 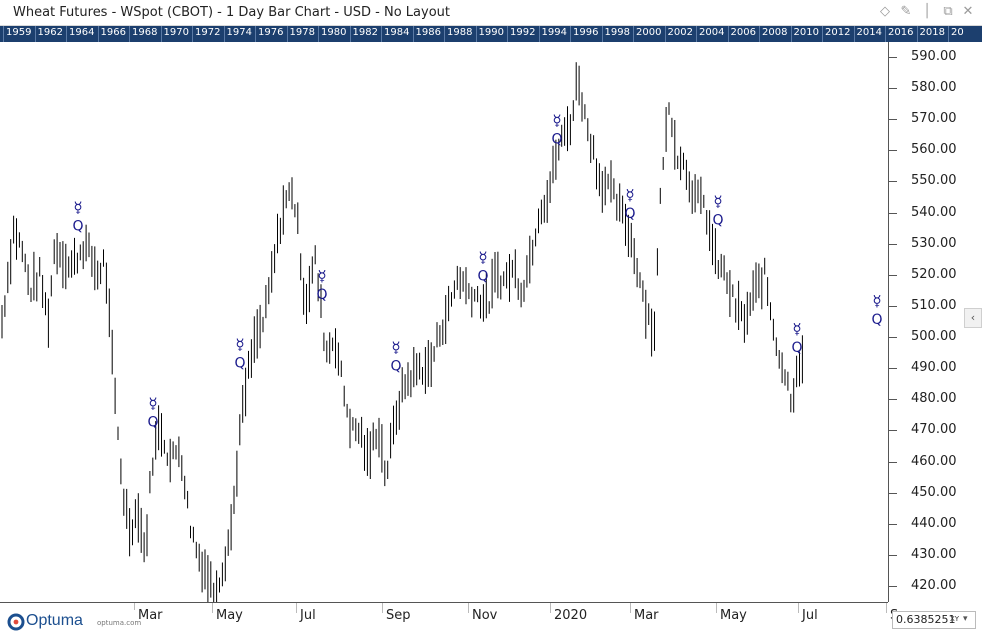 What do you see at coordinates (449, 618) in the screenshot?
I see `time-axis: MarMayJulSepNov2020MarMayJulS` at bounding box center [449, 618].